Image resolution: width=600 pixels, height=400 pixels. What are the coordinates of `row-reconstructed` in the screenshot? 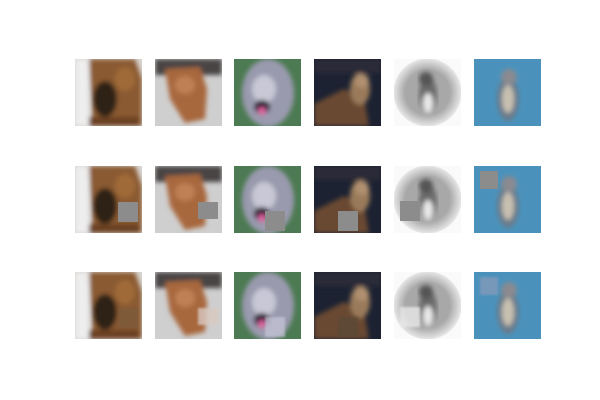 It's located at (308, 306).